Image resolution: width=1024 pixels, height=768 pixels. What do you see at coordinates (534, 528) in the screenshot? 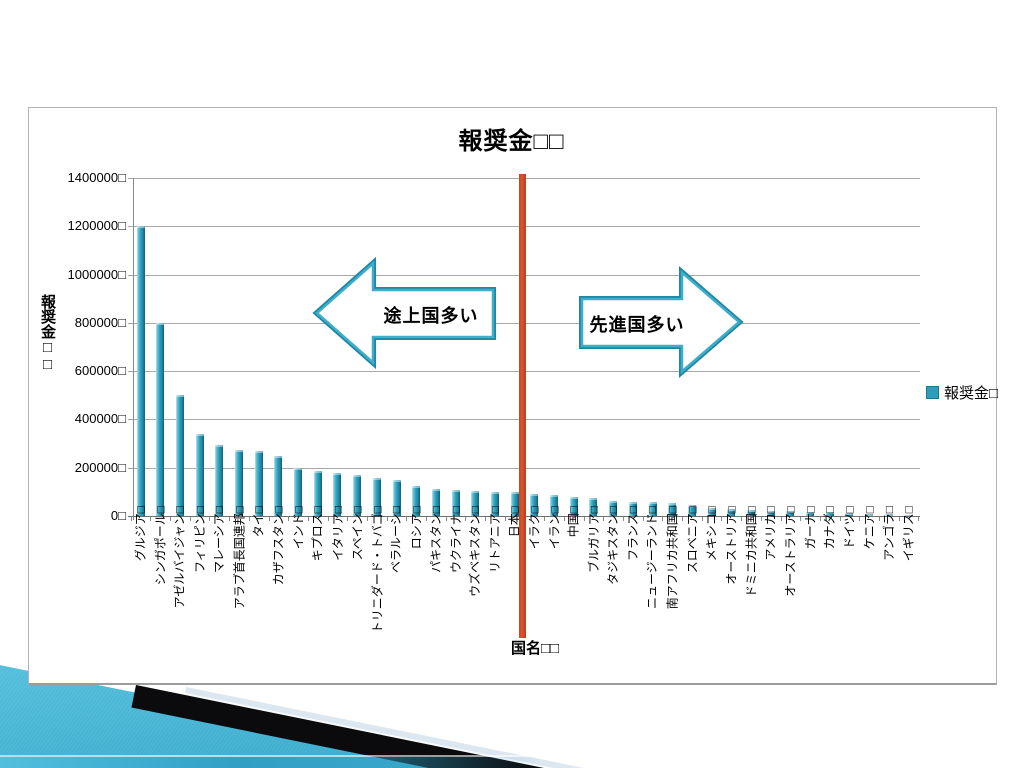
I see `x-axis-label: イラク□` at bounding box center [534, 528].